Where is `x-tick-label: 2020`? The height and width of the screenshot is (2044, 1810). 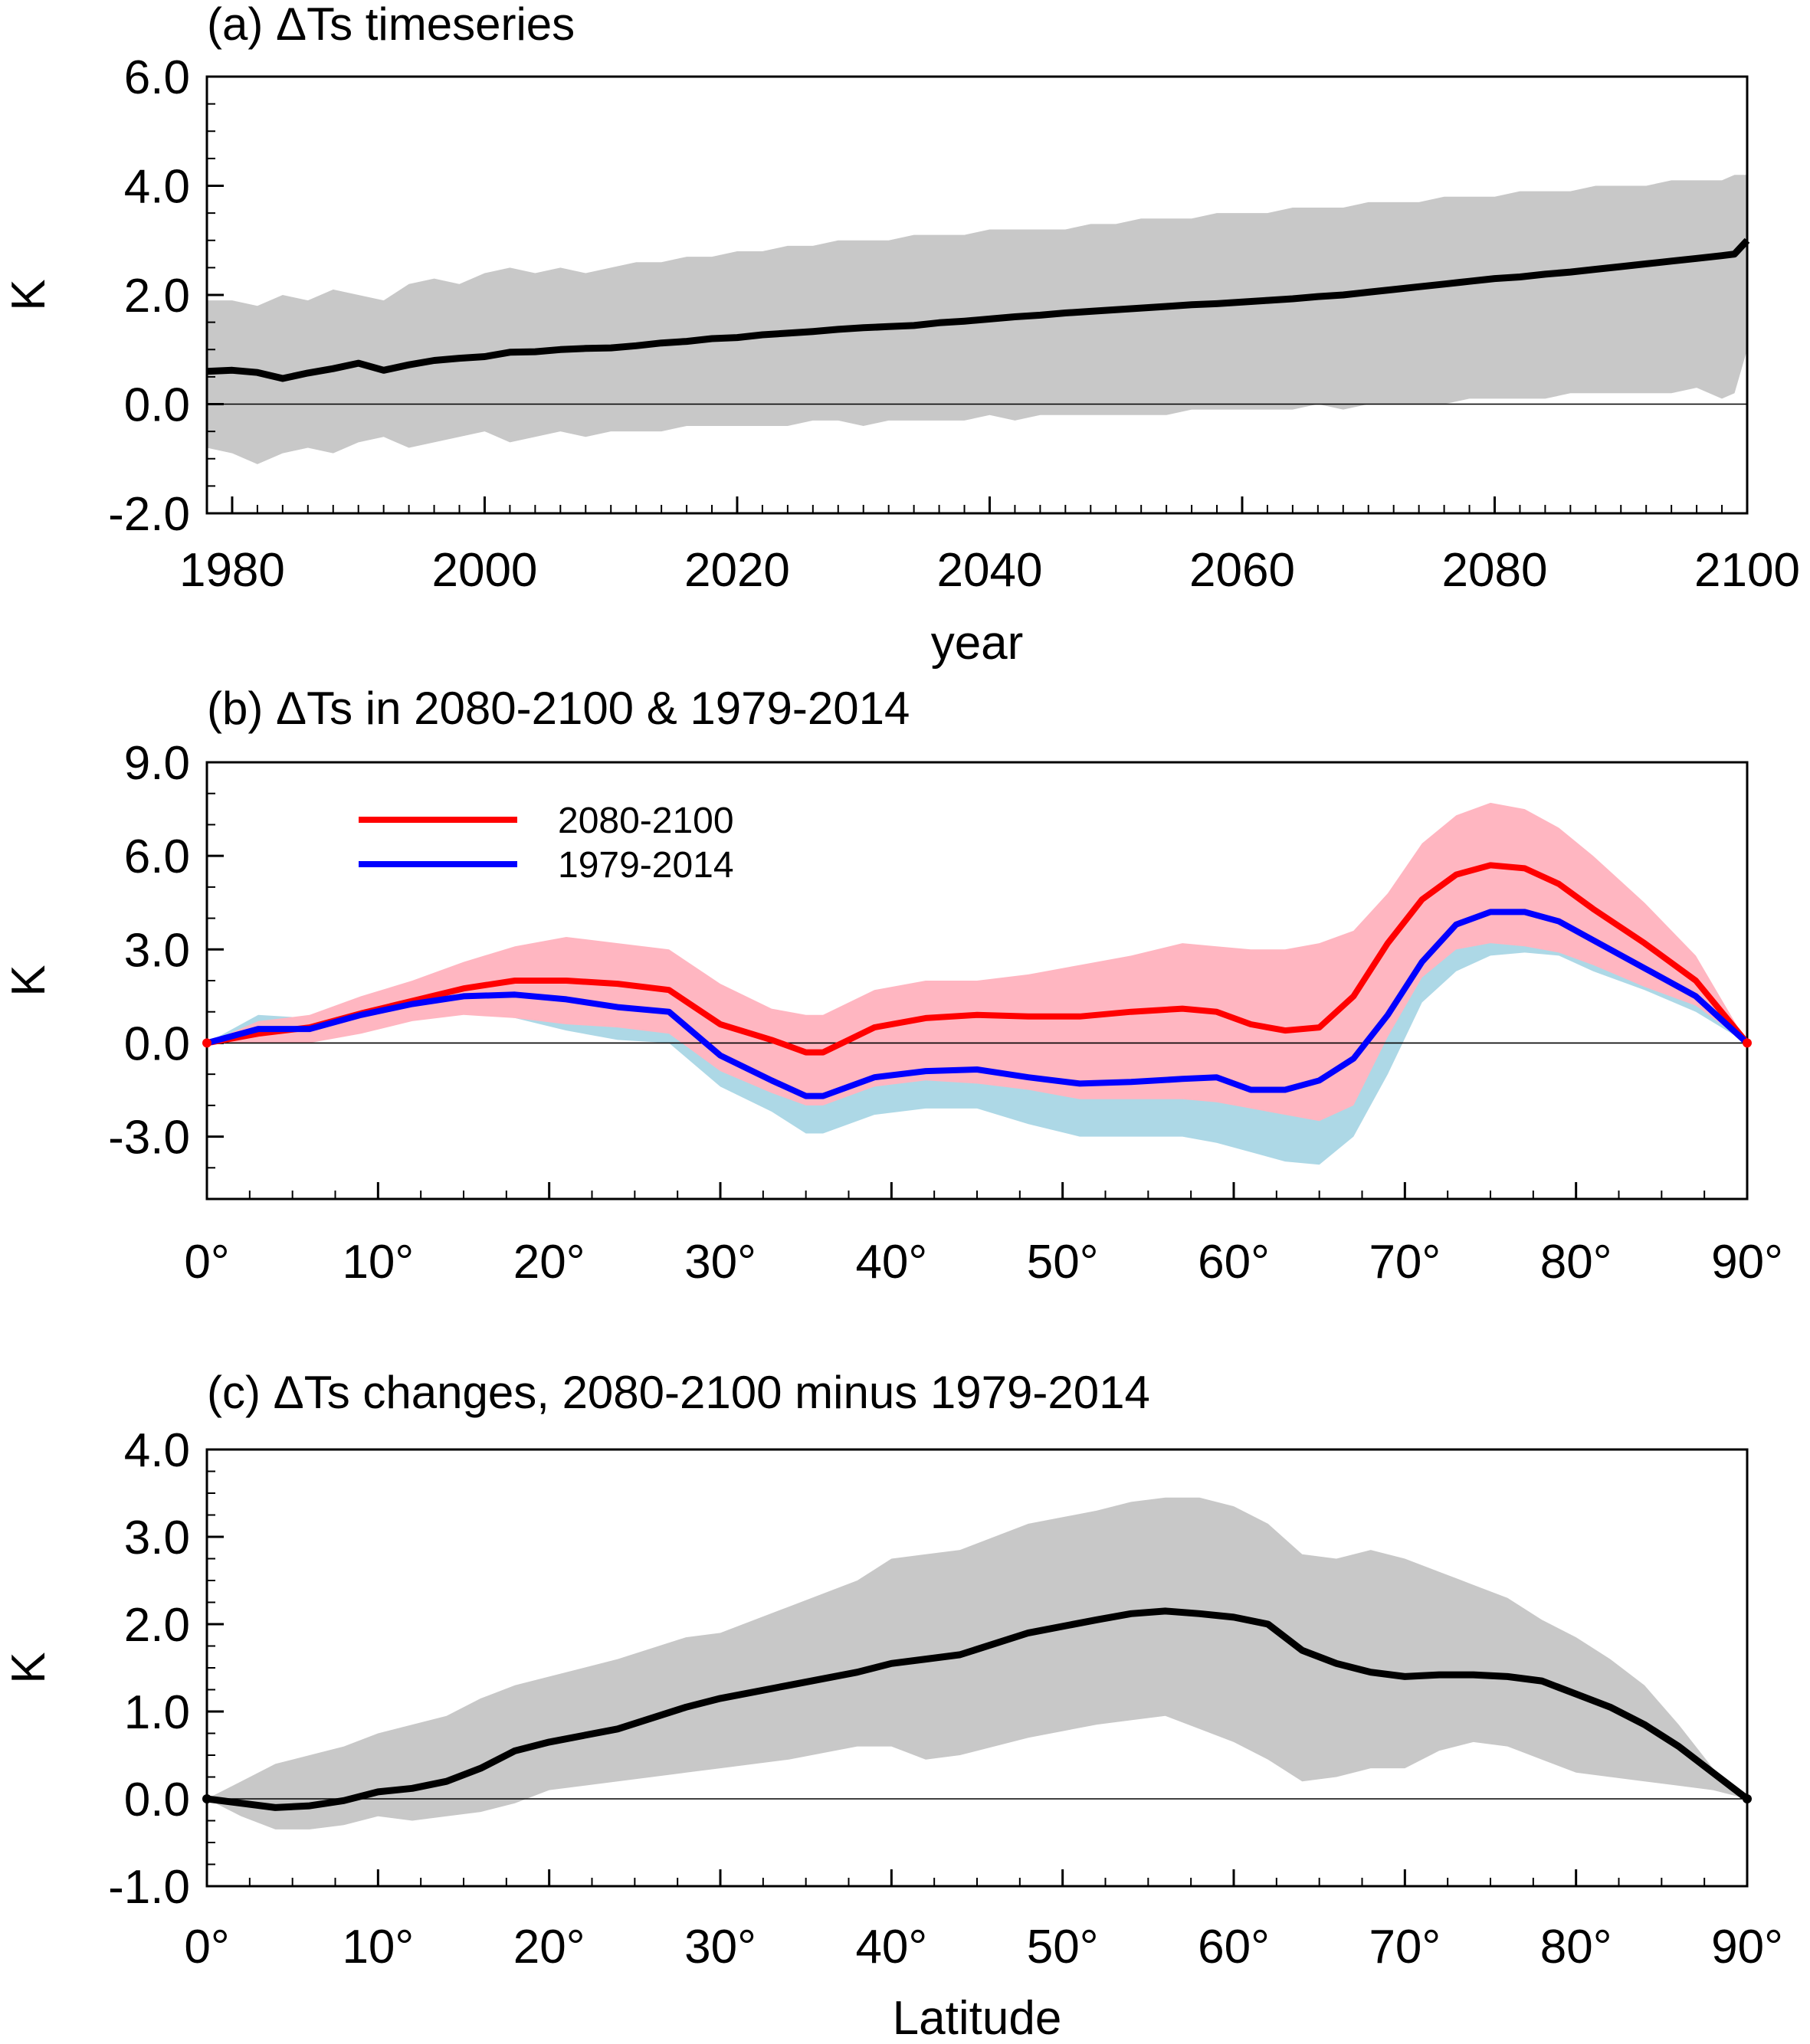
x-tick-label: 2020 is located at coordinates (737, 570).